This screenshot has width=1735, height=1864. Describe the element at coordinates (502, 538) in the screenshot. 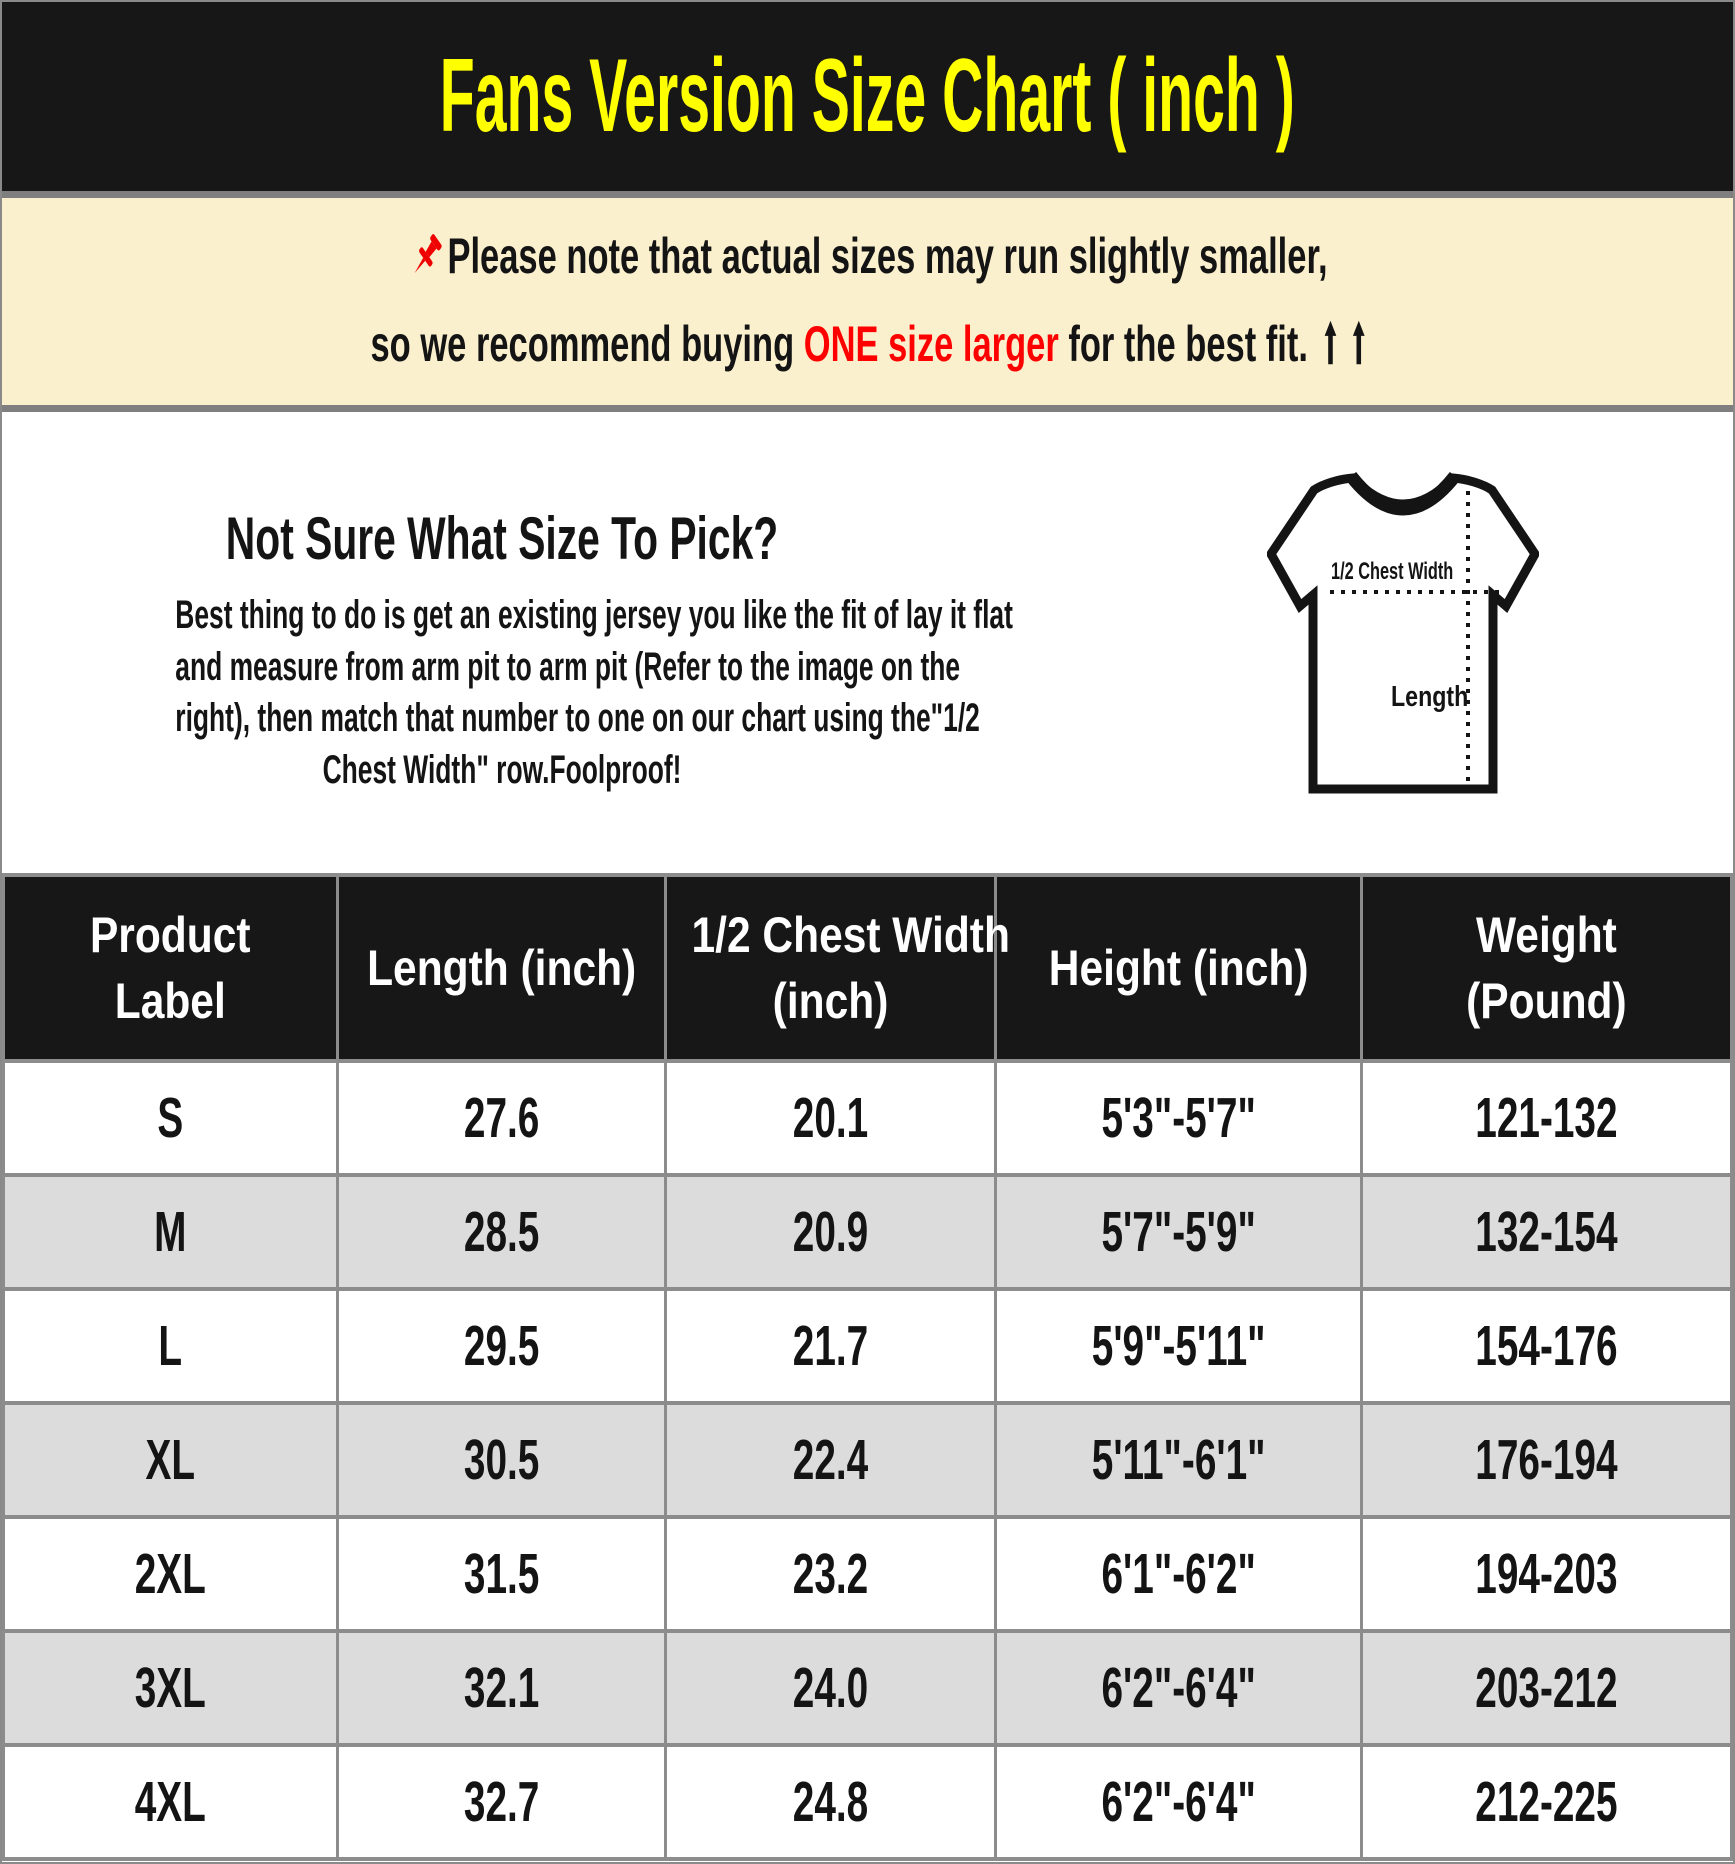

I see `guide-heading: Not Sure What Size To Pick?` at that location.